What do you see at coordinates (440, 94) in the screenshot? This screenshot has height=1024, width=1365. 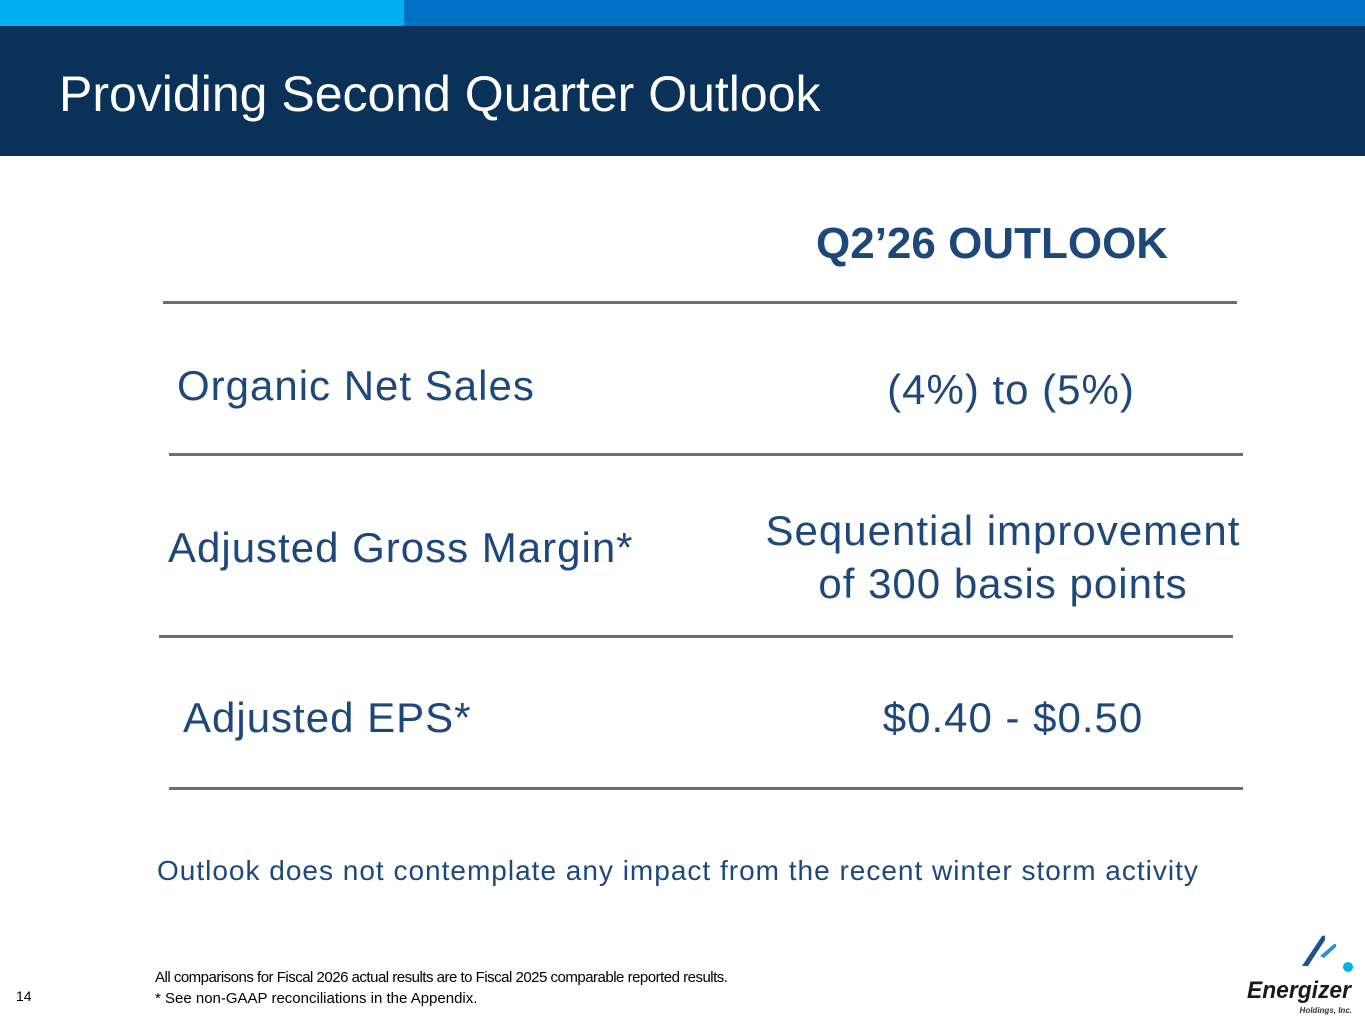 I see `slide-title: Providing Second Quarter Outlook` at bounding box center [440, 94].